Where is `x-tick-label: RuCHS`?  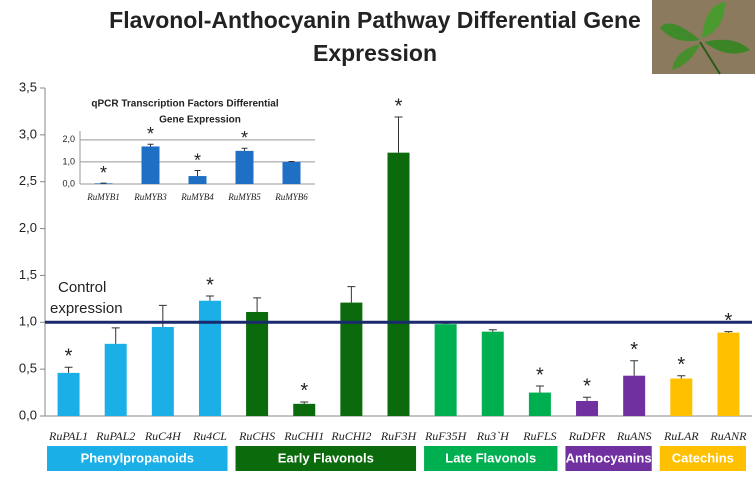
x-tick-label: RuCHS is located at coordinates (256, 436).